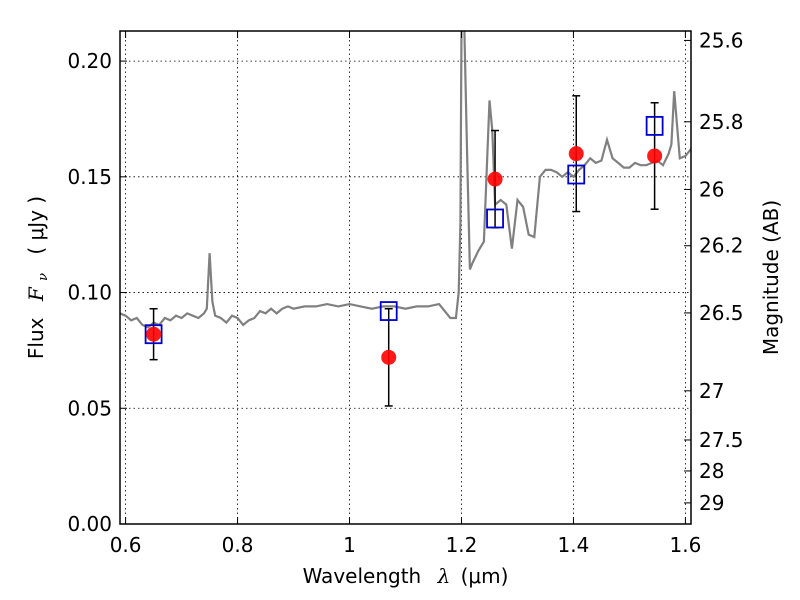  Describe the element at coordinates (721, 440) in the screenshot. I see `y2-tick-label: 27.5` at that location.